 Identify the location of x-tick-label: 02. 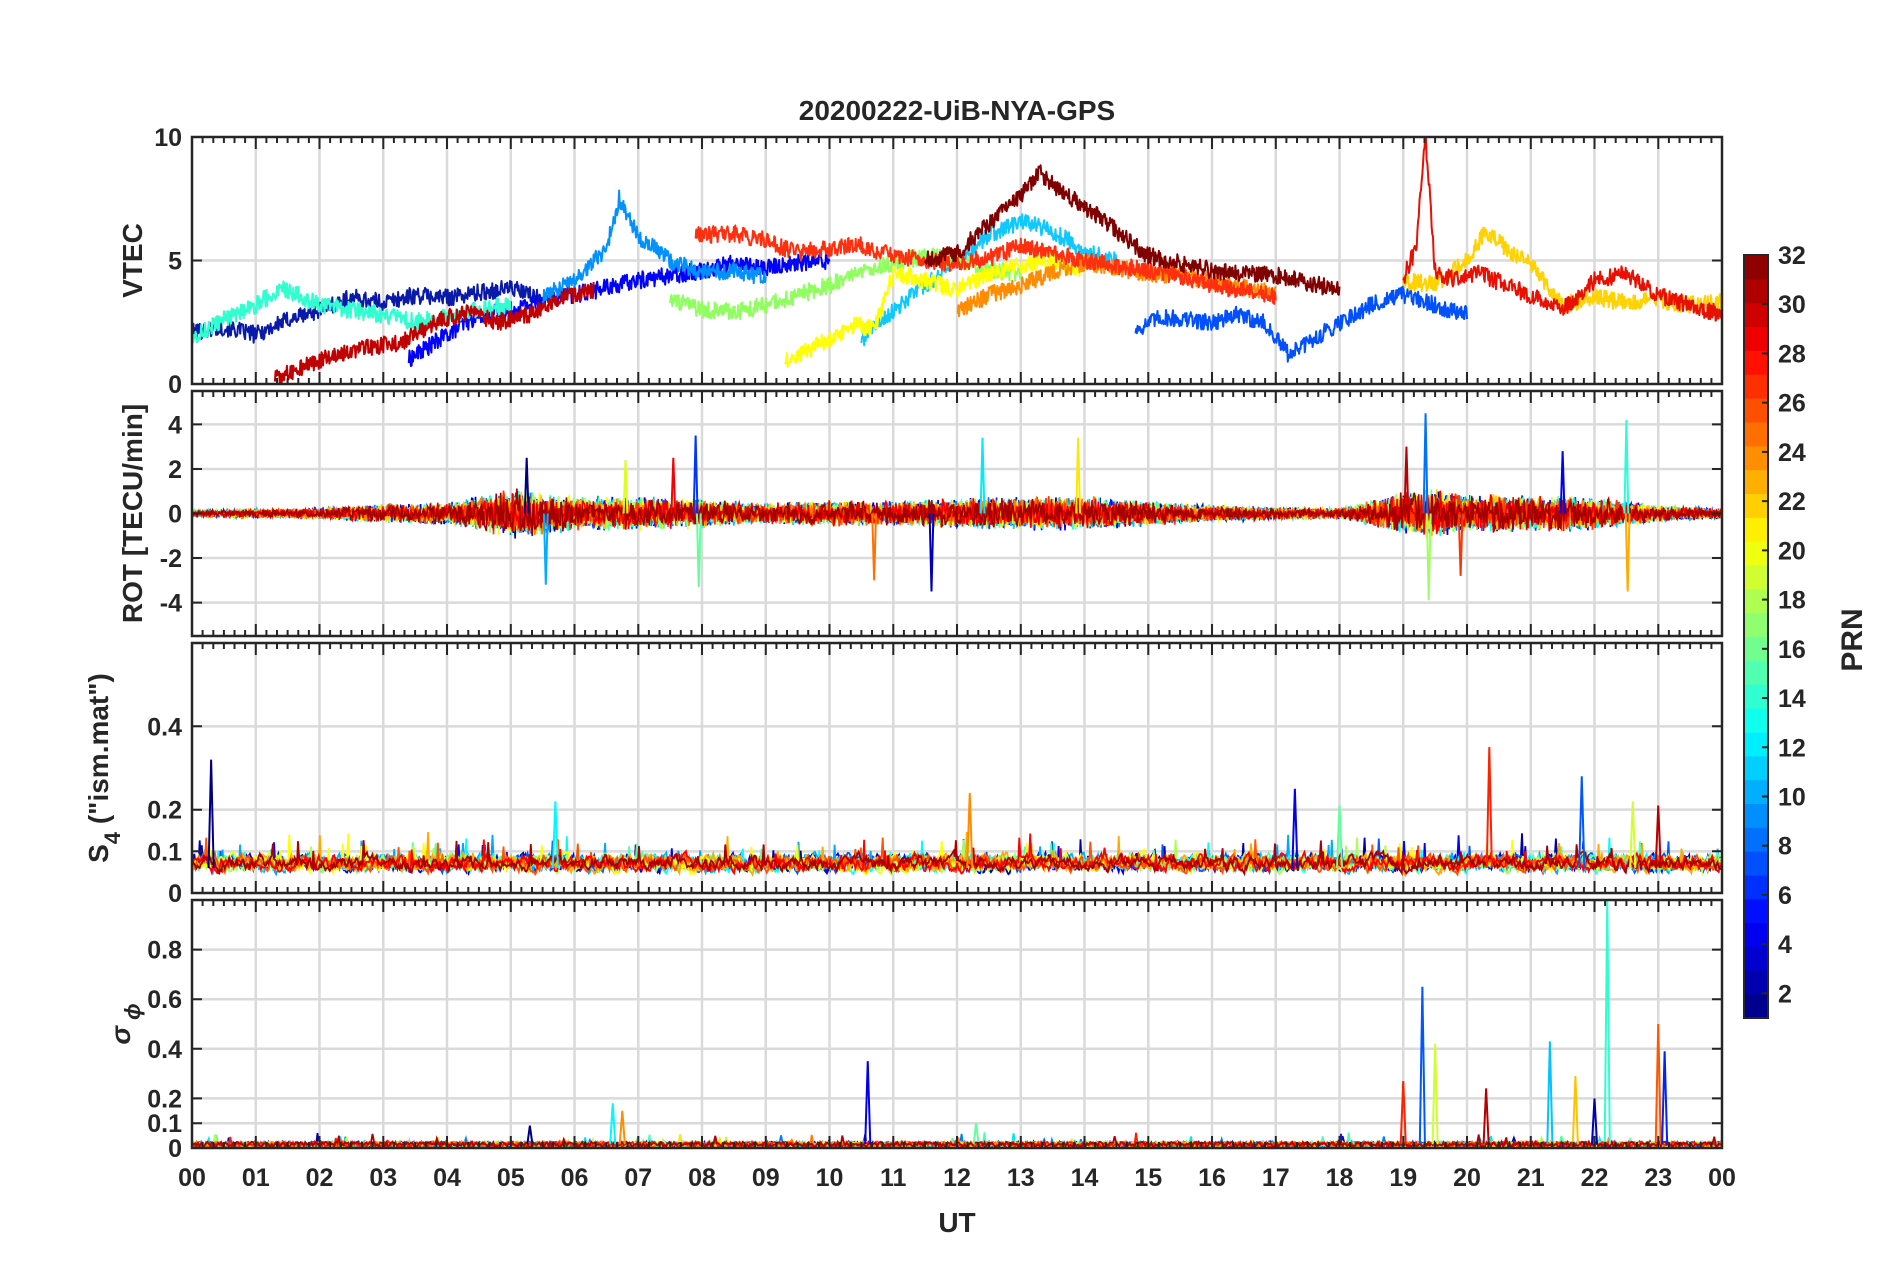
(320, 1178).